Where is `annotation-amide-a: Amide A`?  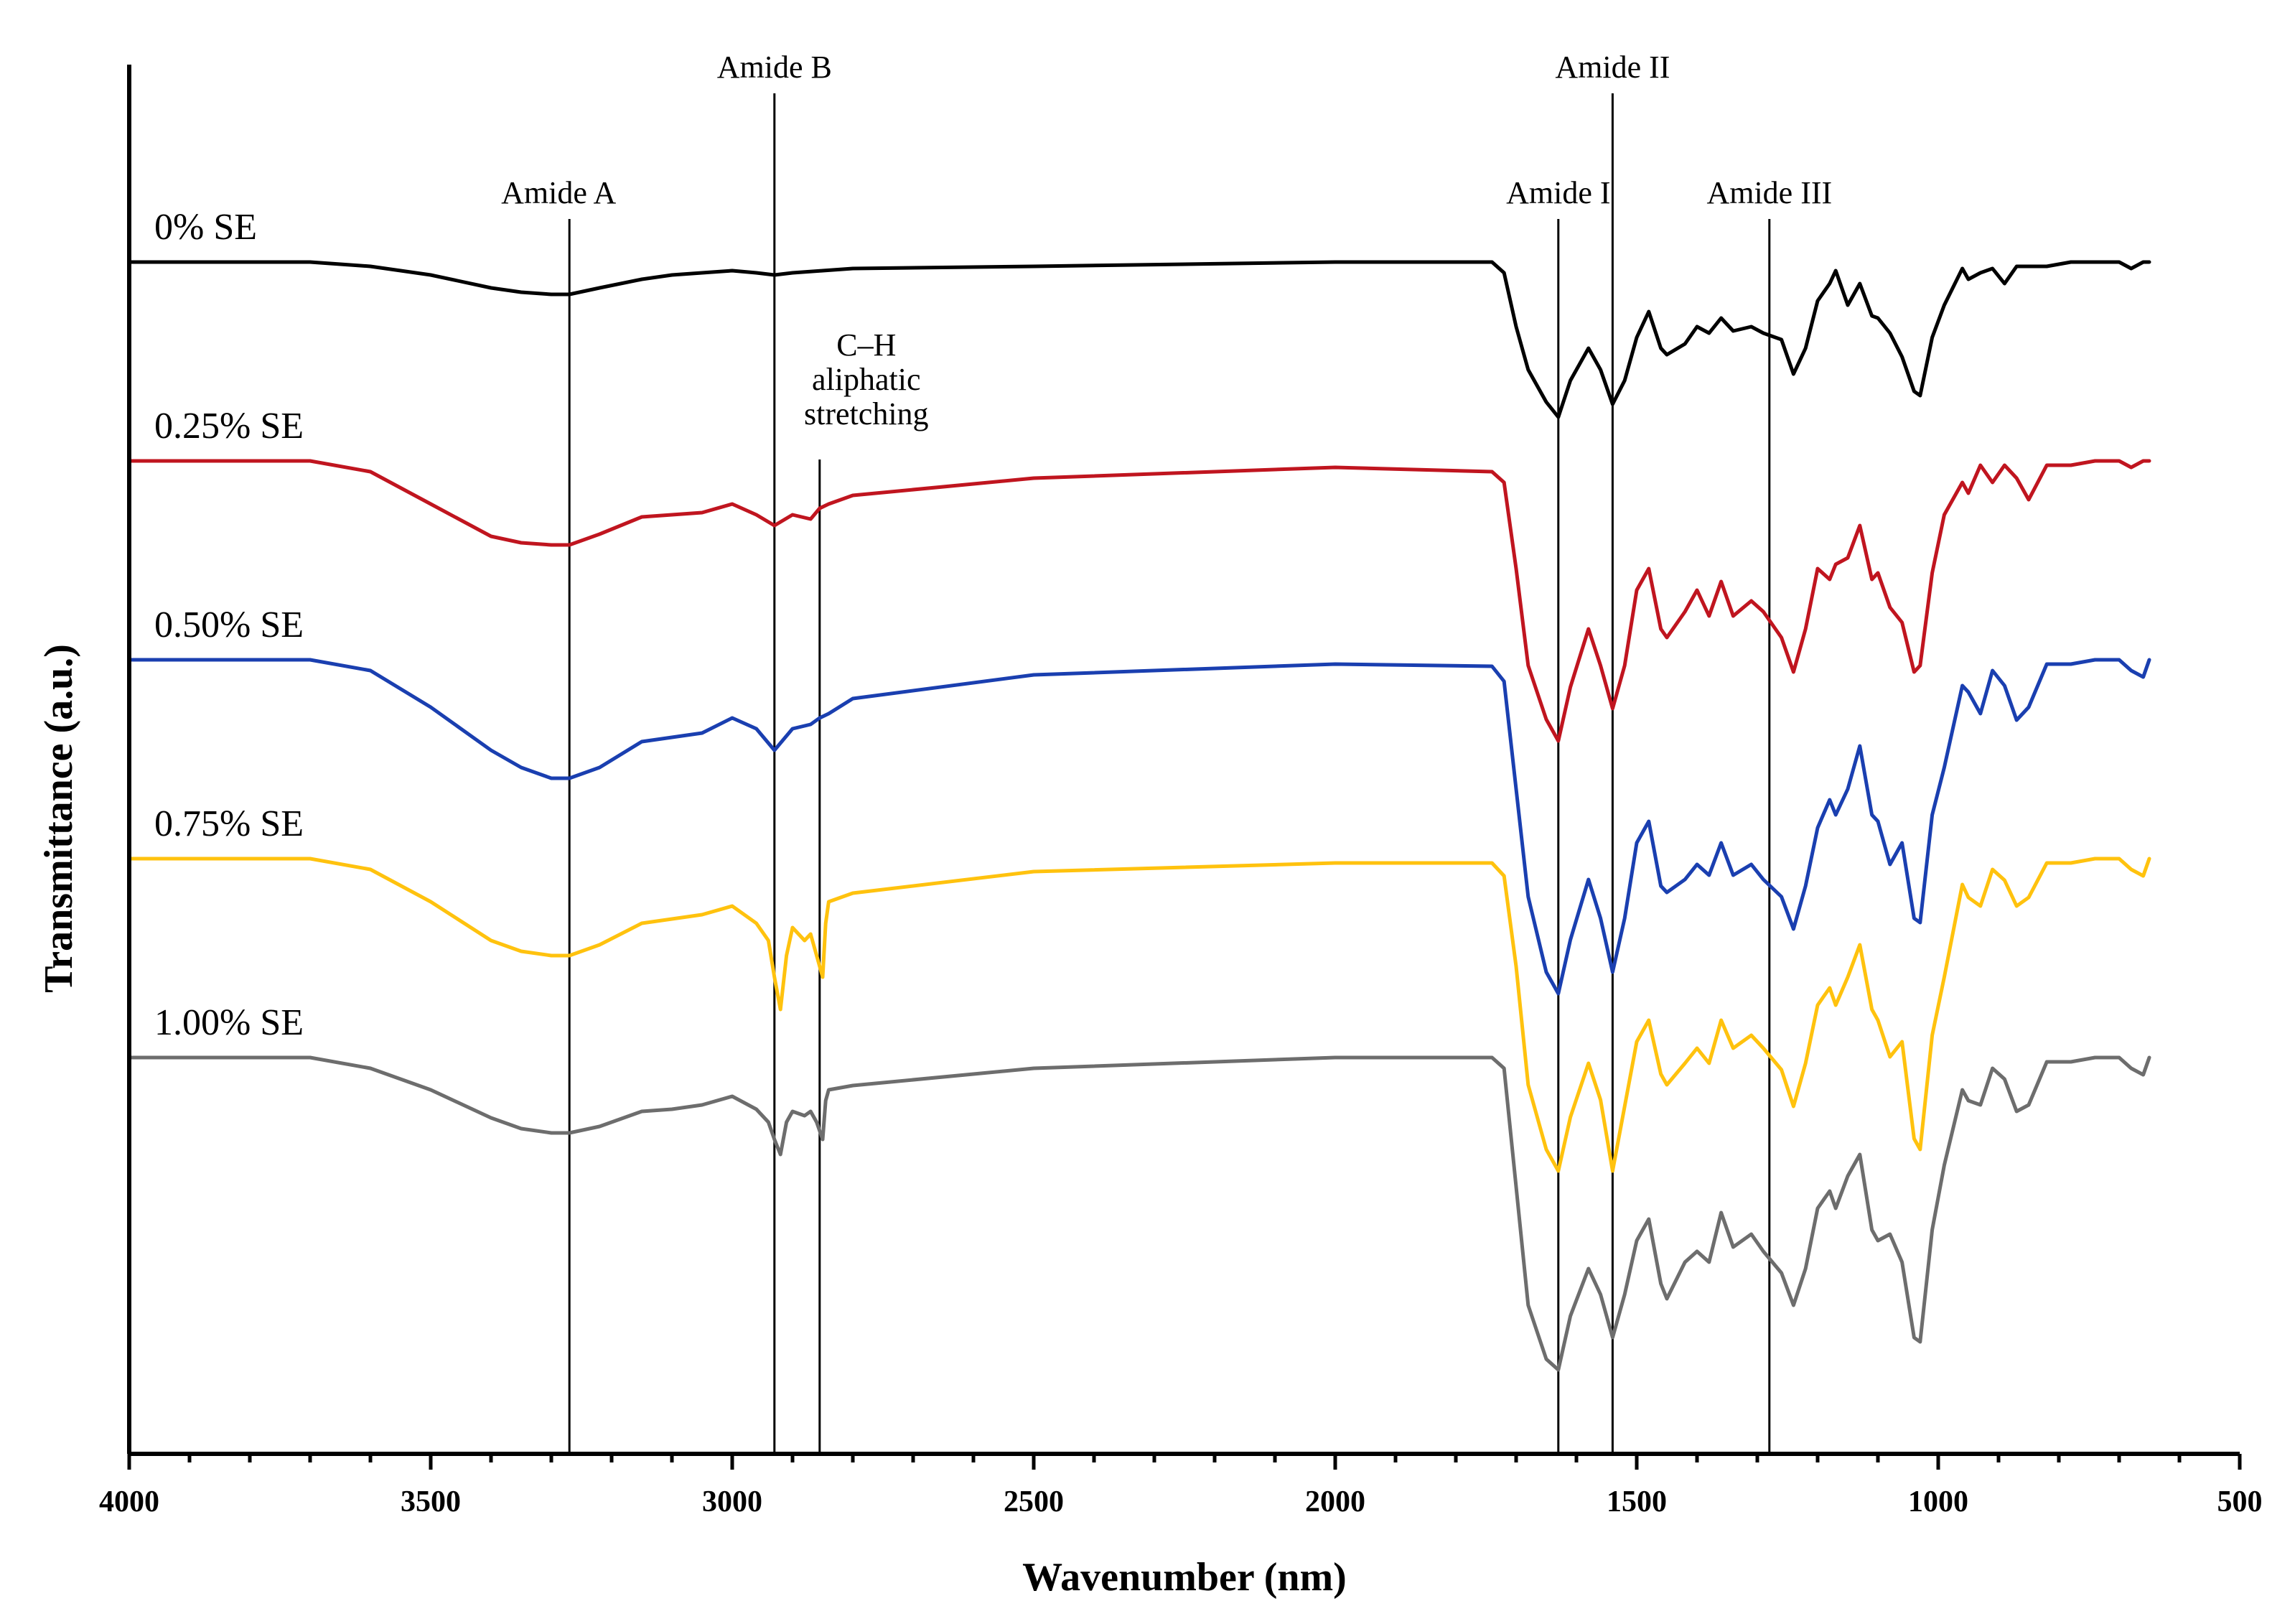
annotation-amide-a: Amide A is located at coordinates (559, 192).